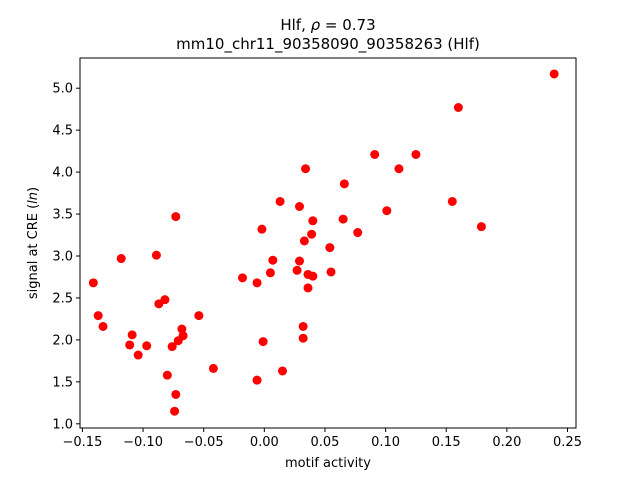  I want to click on chart-title-line1: Hlf, ρ = 0.73, so click(327, 25).